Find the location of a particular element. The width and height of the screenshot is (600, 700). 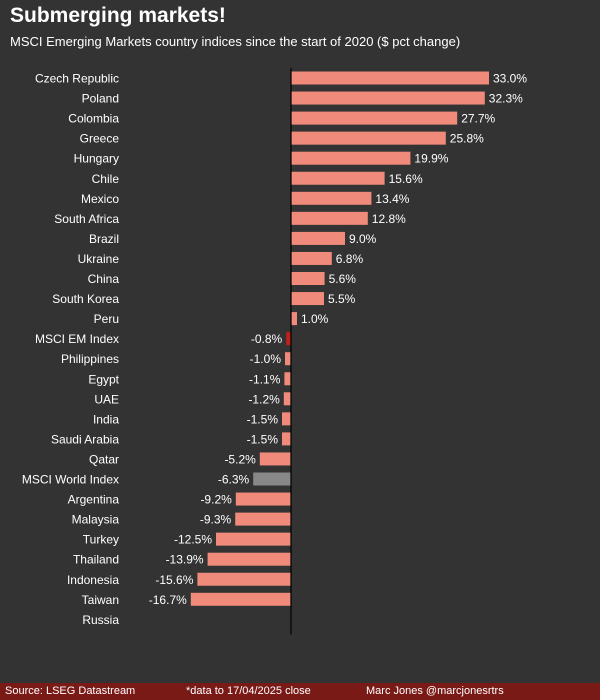

category-label: China is located at coordinates (104, 279).